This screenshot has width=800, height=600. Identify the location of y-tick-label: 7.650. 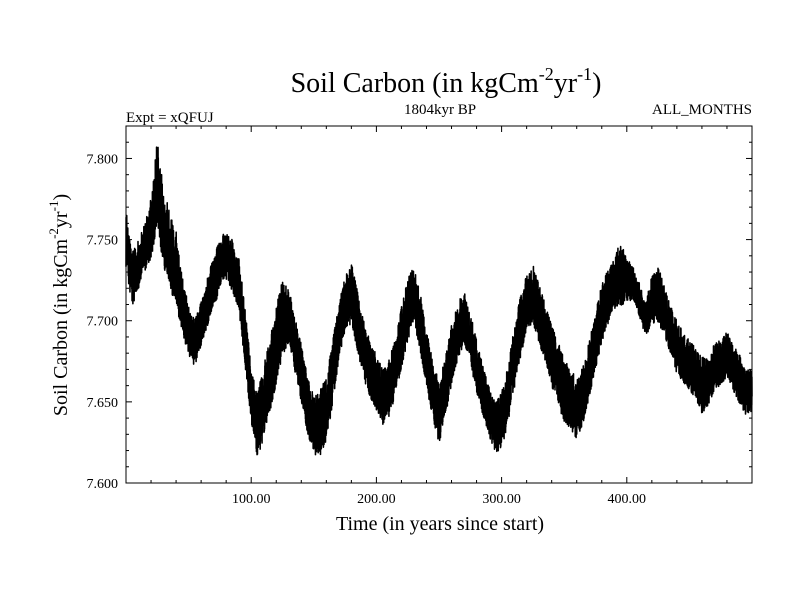
(103, 403).